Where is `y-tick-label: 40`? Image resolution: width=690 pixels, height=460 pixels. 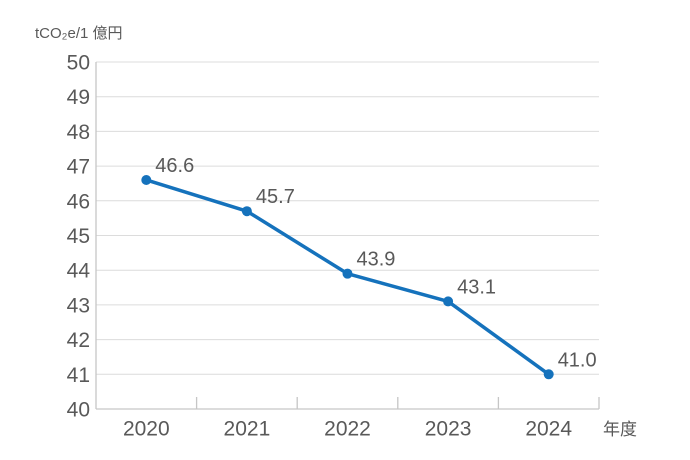 y-tick-label: 40 is located at coordinates (78, 410).